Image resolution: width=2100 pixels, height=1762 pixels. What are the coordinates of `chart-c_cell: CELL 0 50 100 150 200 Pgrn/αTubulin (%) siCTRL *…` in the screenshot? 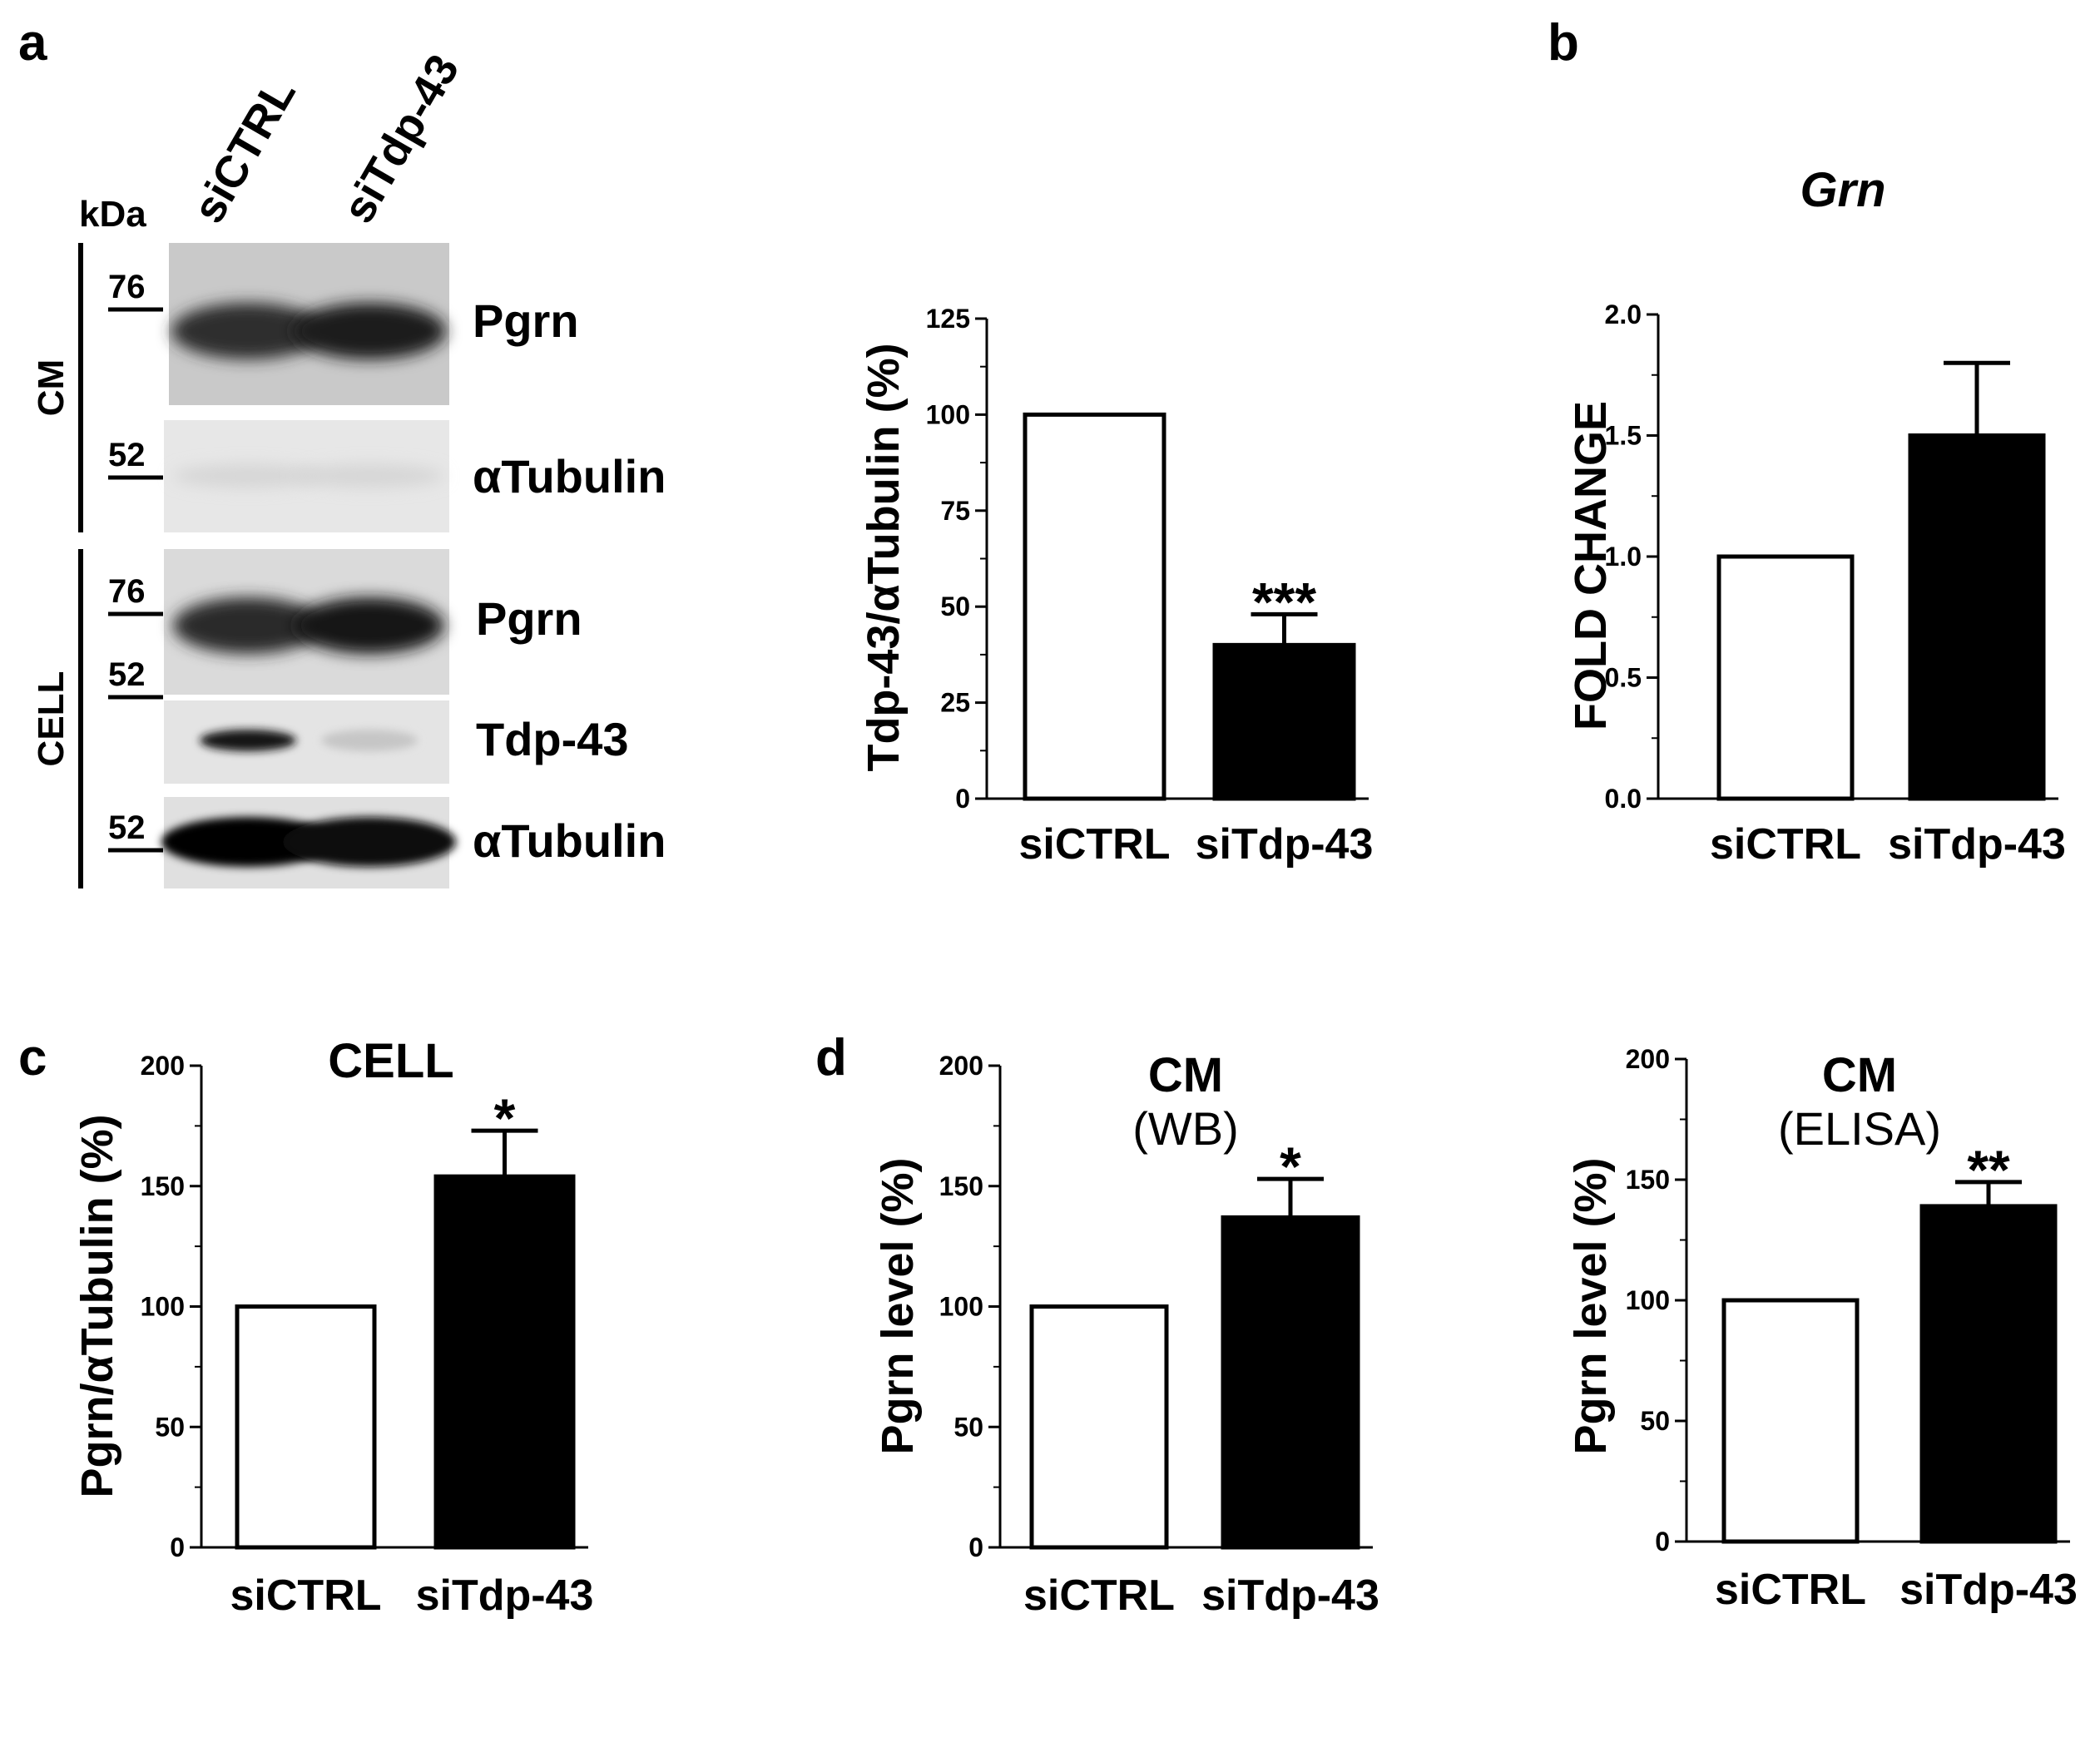 It's located at (332, 1327).